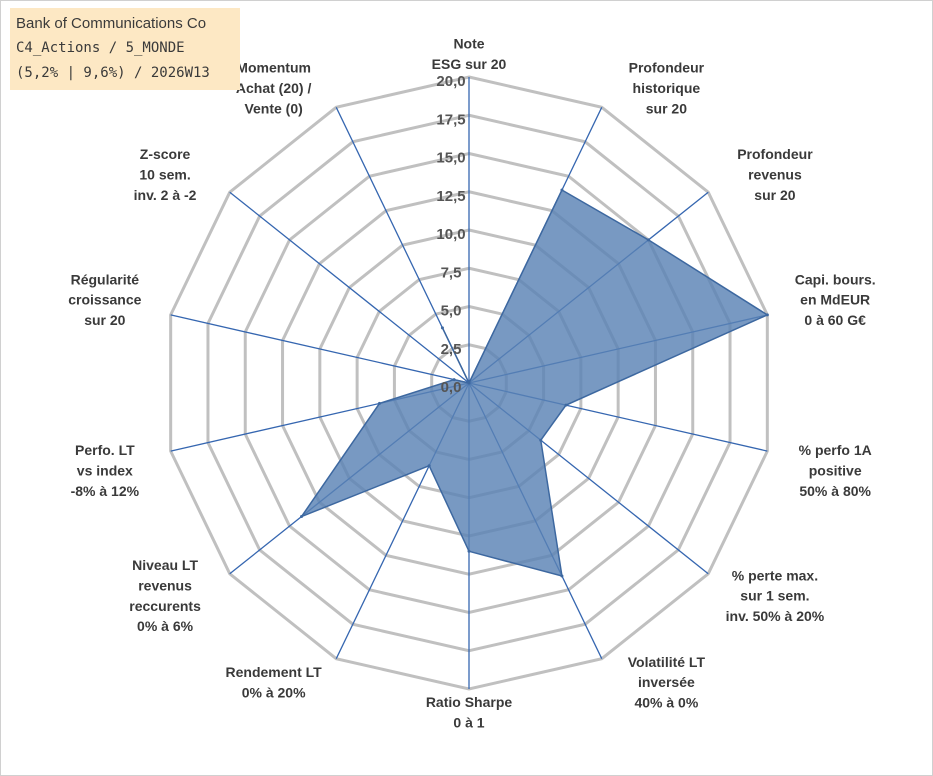  What do you see at coordinates (451, 272) in the screenshot?
I see `tick-label-3: 7,5` at bounding box center [451, 272].